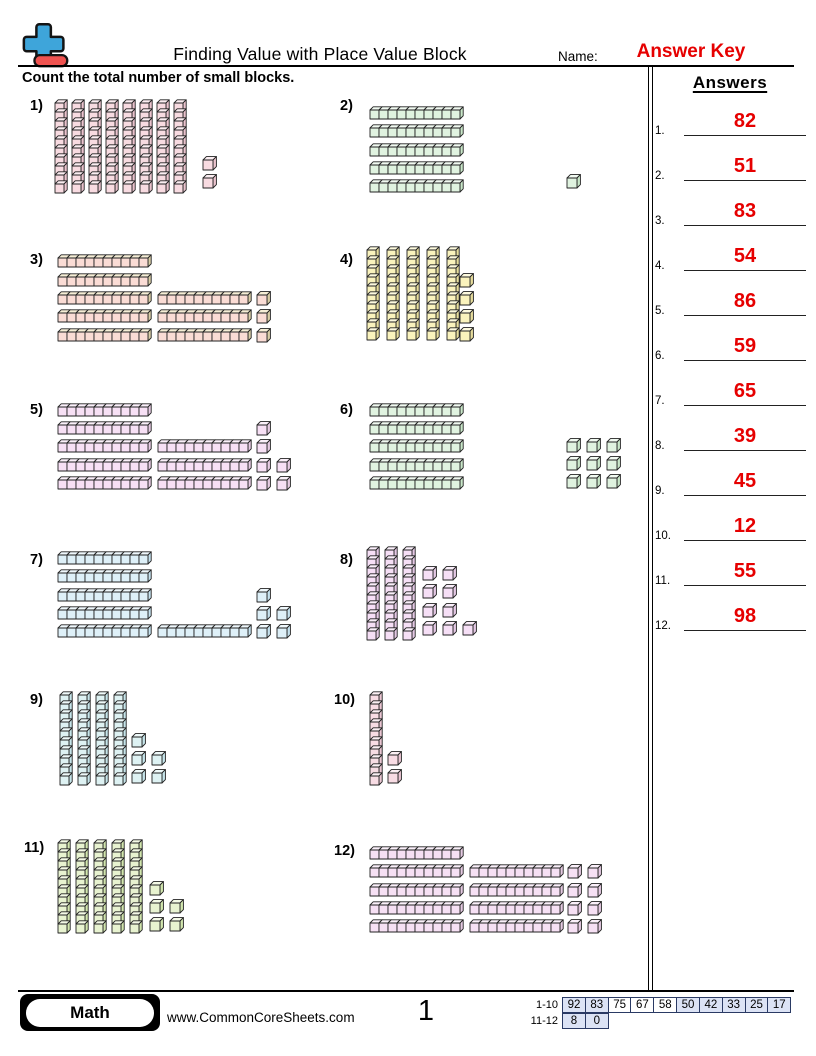 The height and width of the screenshot is (1056, 816). What do you see at coordinates (346, 260) in the screenshot?
I see `problem-4-label: 4)` at bounding box center [346, 260].